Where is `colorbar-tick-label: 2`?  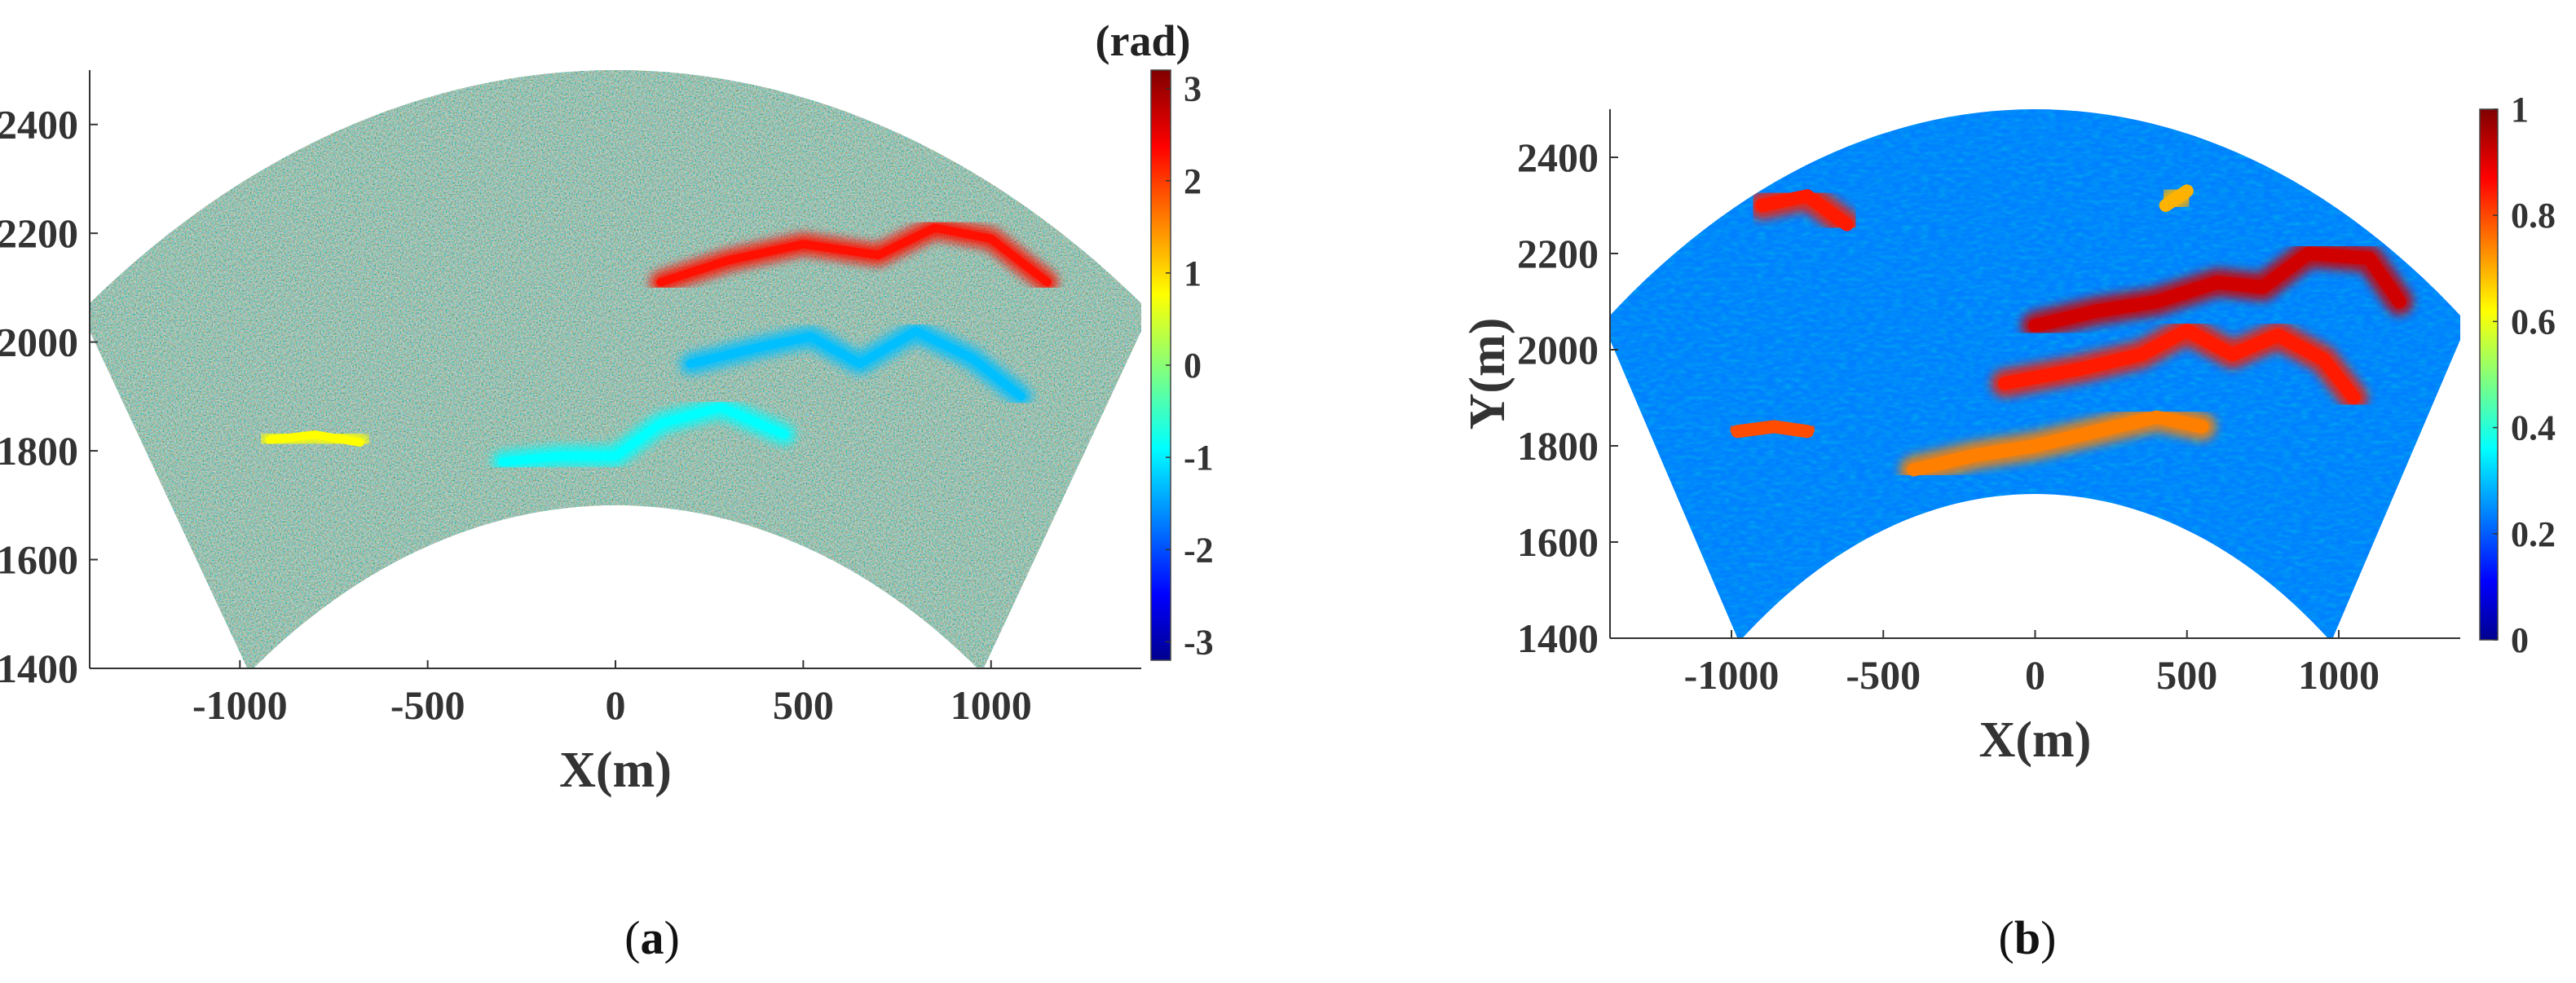 colorbar-tick-label: 2 is located at coordinates (1193, 181).